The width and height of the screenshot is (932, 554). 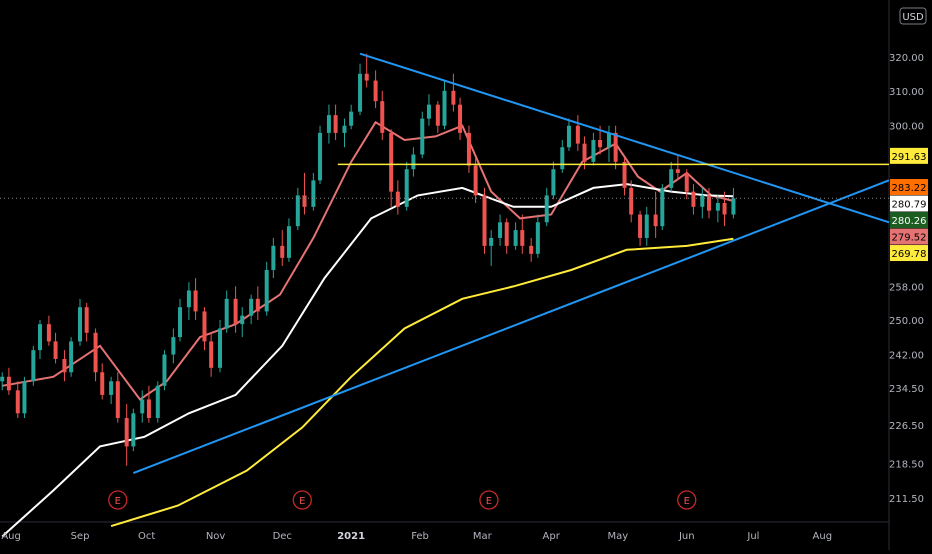 I want to click on price-tag-text: 280.26, so click(x=909, y=221).